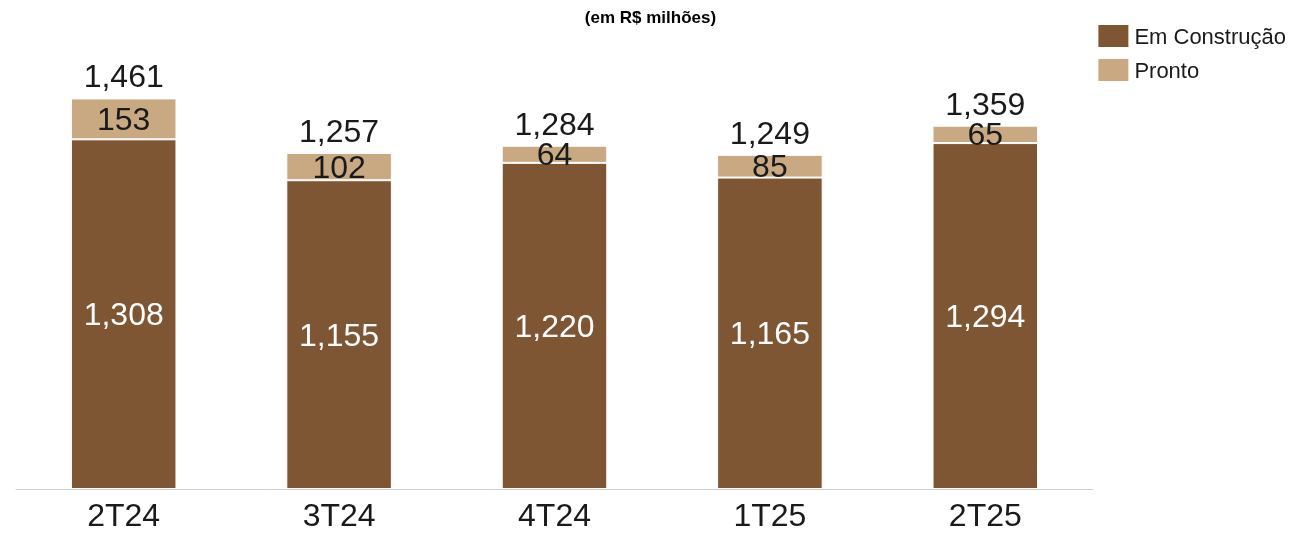 Image resolution: width=1301 pixels, height=543 pixels. I want to click on x-tick-label: 4T24, so click(554, 515).